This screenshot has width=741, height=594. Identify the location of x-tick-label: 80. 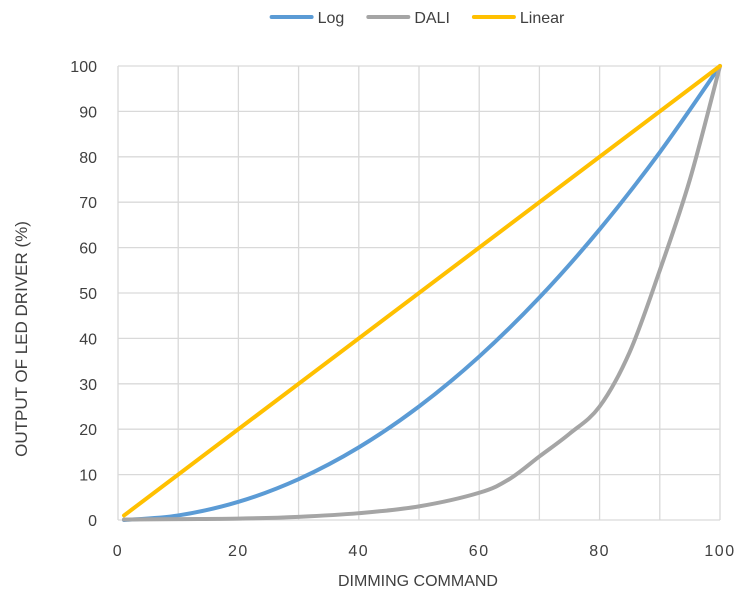
(599, 551).